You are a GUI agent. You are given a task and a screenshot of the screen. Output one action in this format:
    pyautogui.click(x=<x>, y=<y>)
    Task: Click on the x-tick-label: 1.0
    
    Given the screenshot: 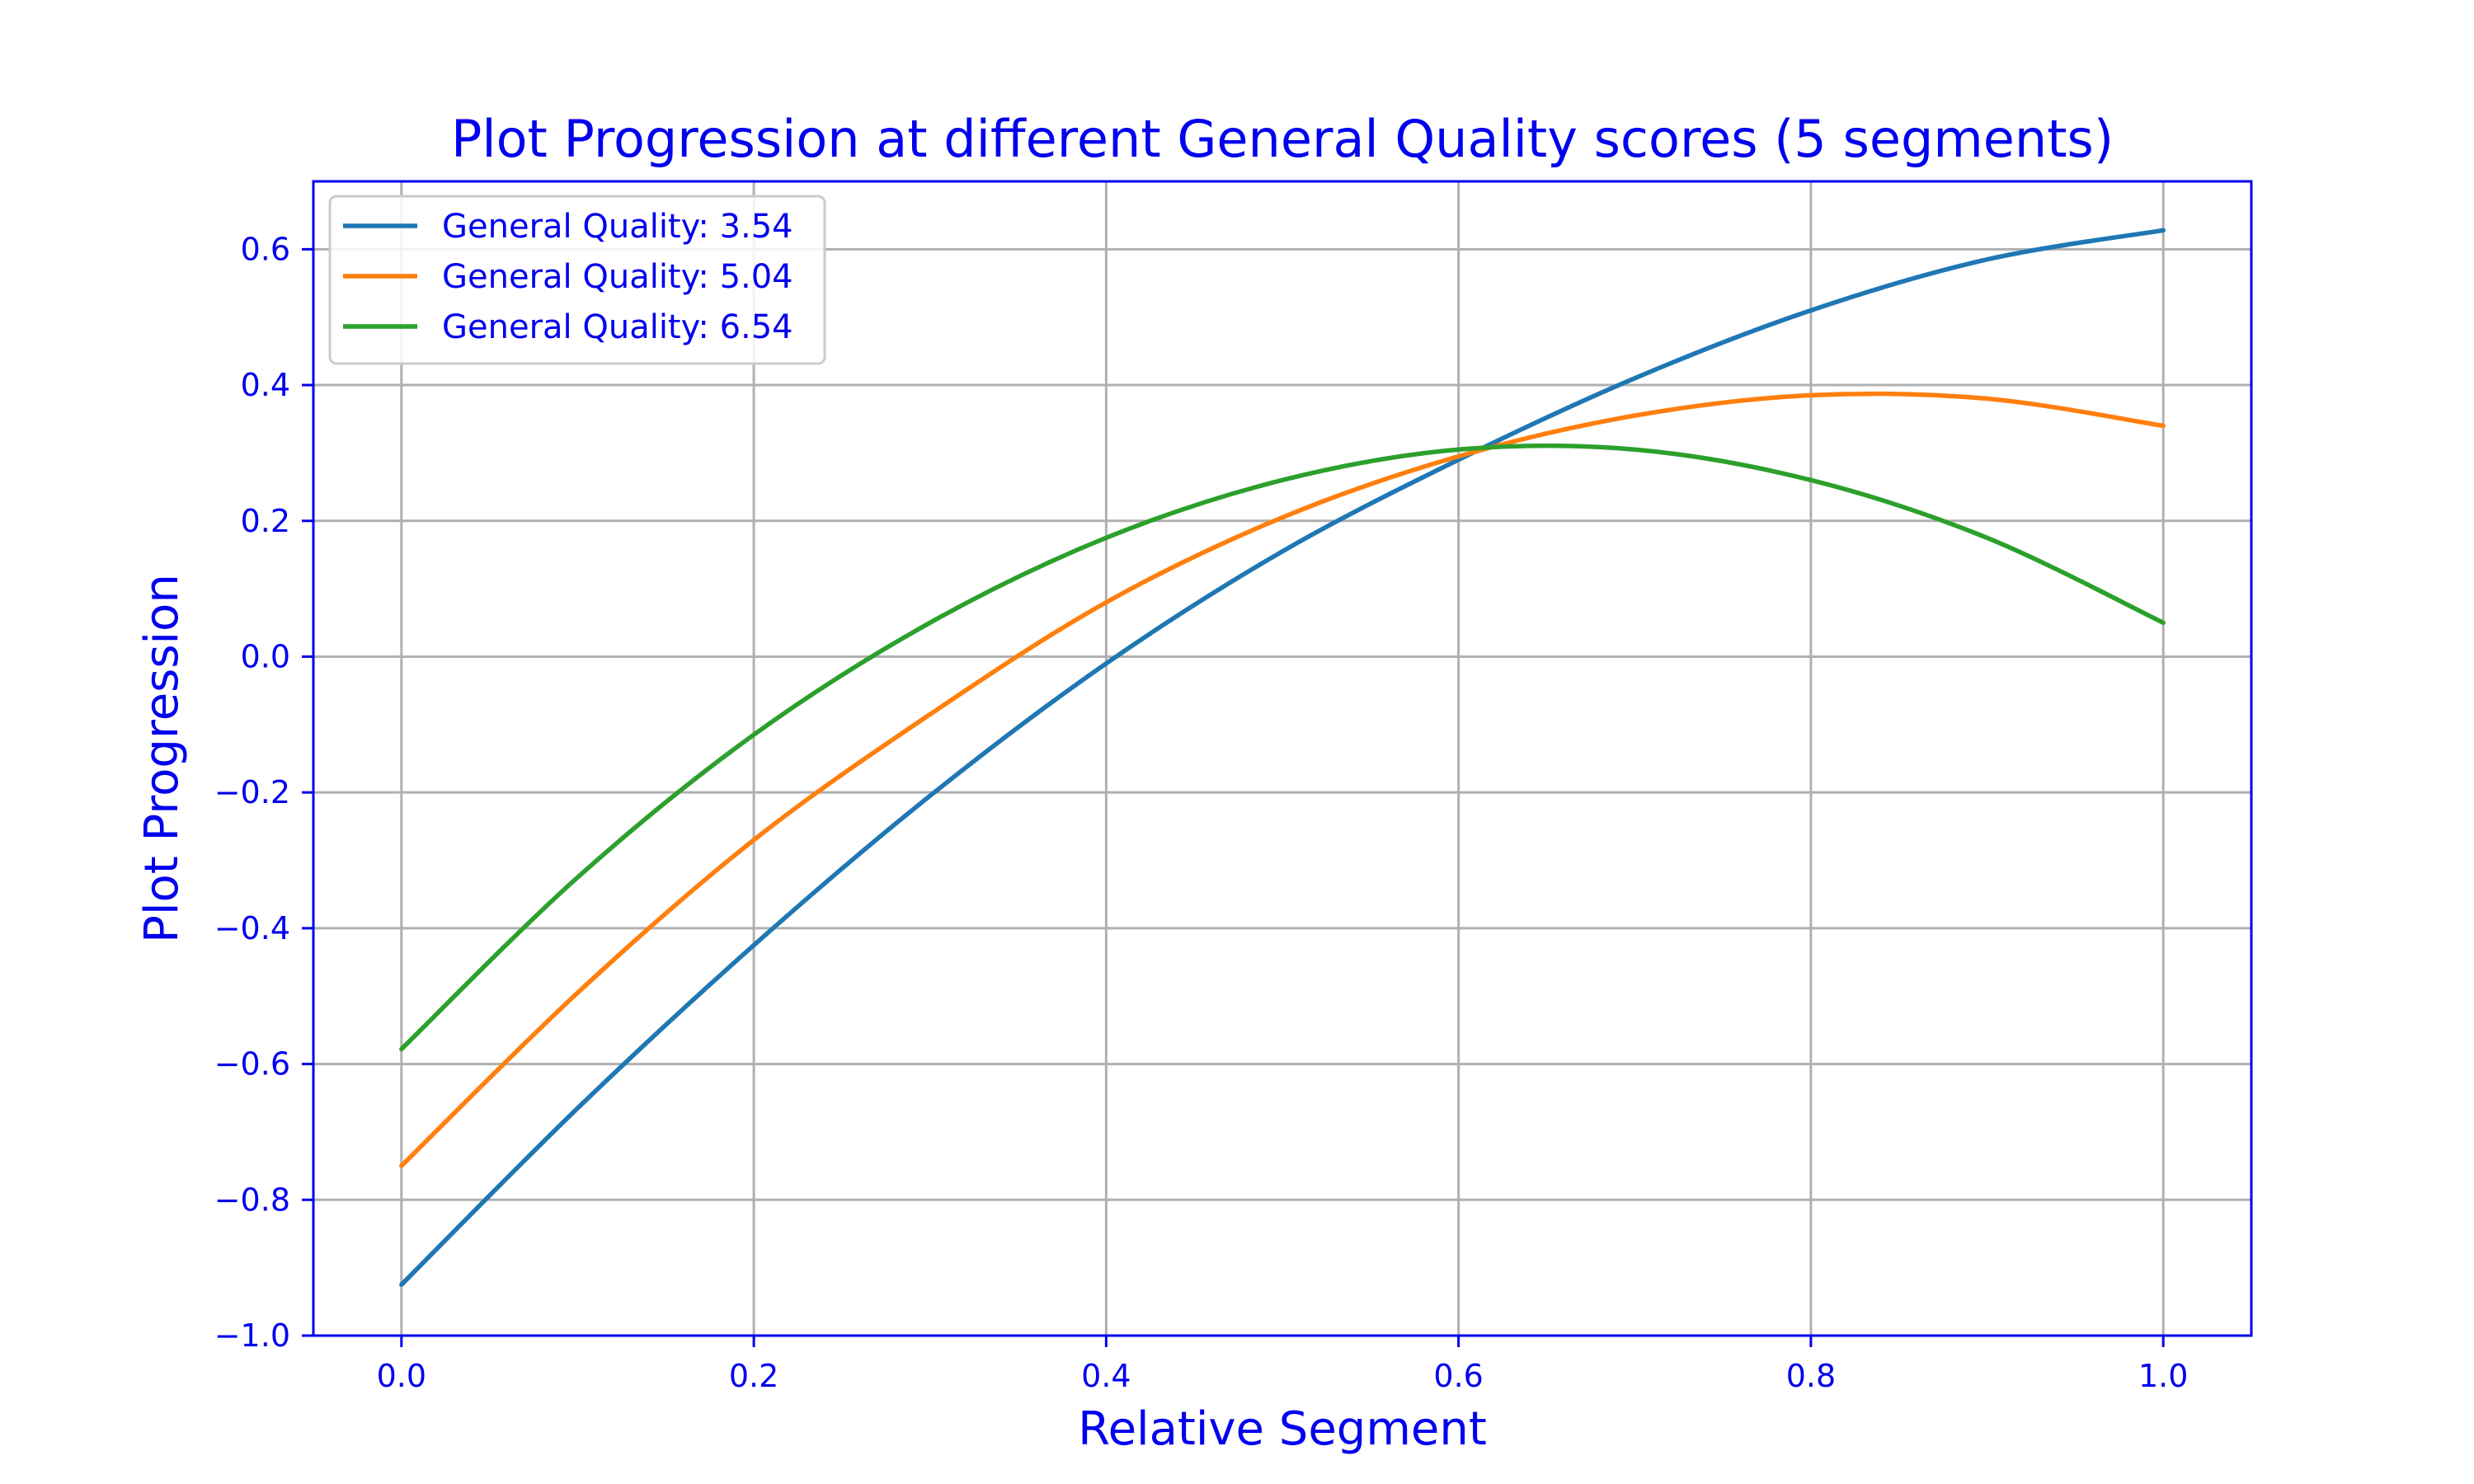 What is the action you would take?
    pyautogui.click(x=2163, y=1376)
    